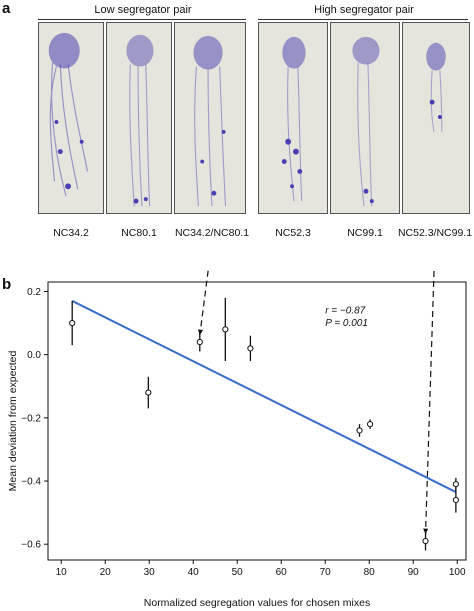 The width and height of the screenshot is (474, 611). What do you see at coordinates (293, 233) in the screenshot?
I see `image-label-nc52-3: NC52.3` at bounding box center [293, 233].